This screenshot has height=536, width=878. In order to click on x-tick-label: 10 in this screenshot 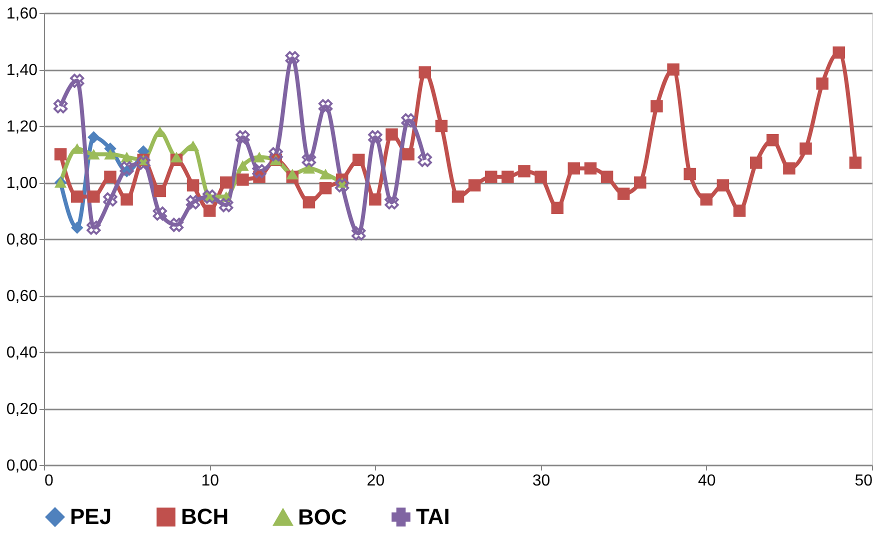, I will do `click(210, 481)`.